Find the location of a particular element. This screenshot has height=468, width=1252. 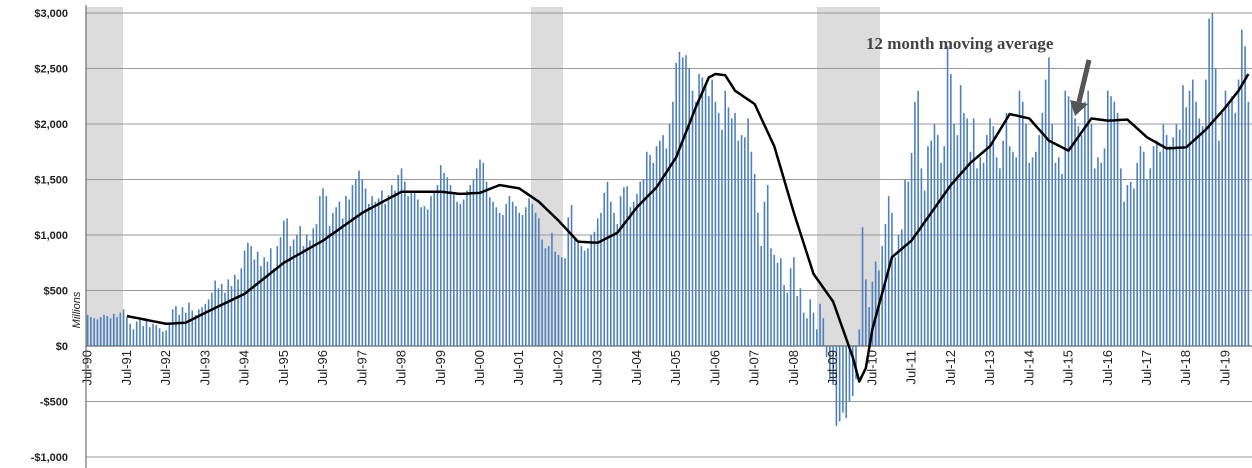

x-tick-label: Jul-98 is located at coordinates (401, 367).